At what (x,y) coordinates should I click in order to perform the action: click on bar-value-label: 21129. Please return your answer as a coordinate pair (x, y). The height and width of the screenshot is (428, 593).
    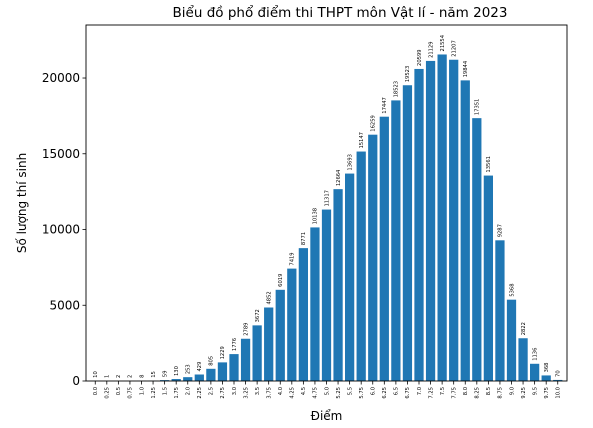
    Looking at the image, I should click on (431, 49).